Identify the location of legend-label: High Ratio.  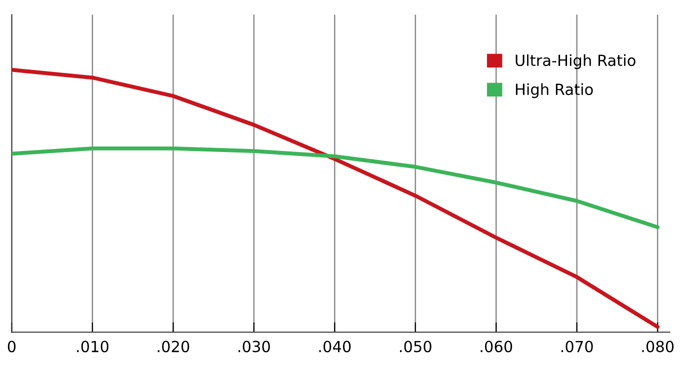
(554, 90).